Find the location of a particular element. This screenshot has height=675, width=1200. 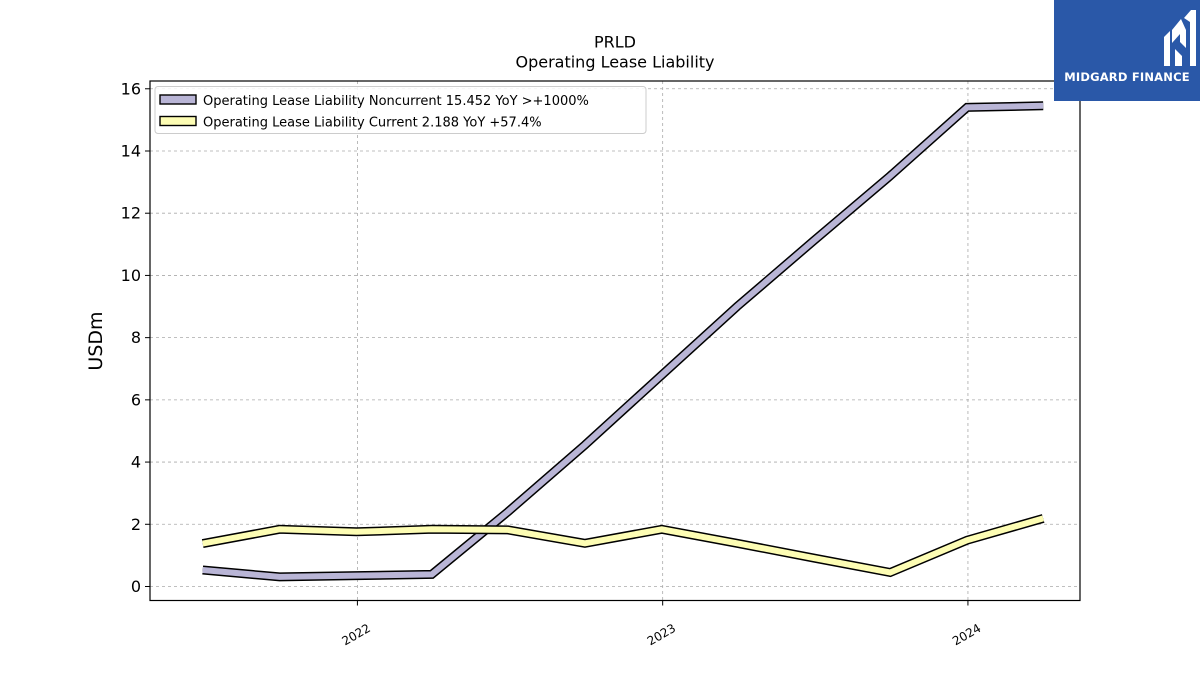

y-tick-label: 0 is located at coordinates (136, 586).